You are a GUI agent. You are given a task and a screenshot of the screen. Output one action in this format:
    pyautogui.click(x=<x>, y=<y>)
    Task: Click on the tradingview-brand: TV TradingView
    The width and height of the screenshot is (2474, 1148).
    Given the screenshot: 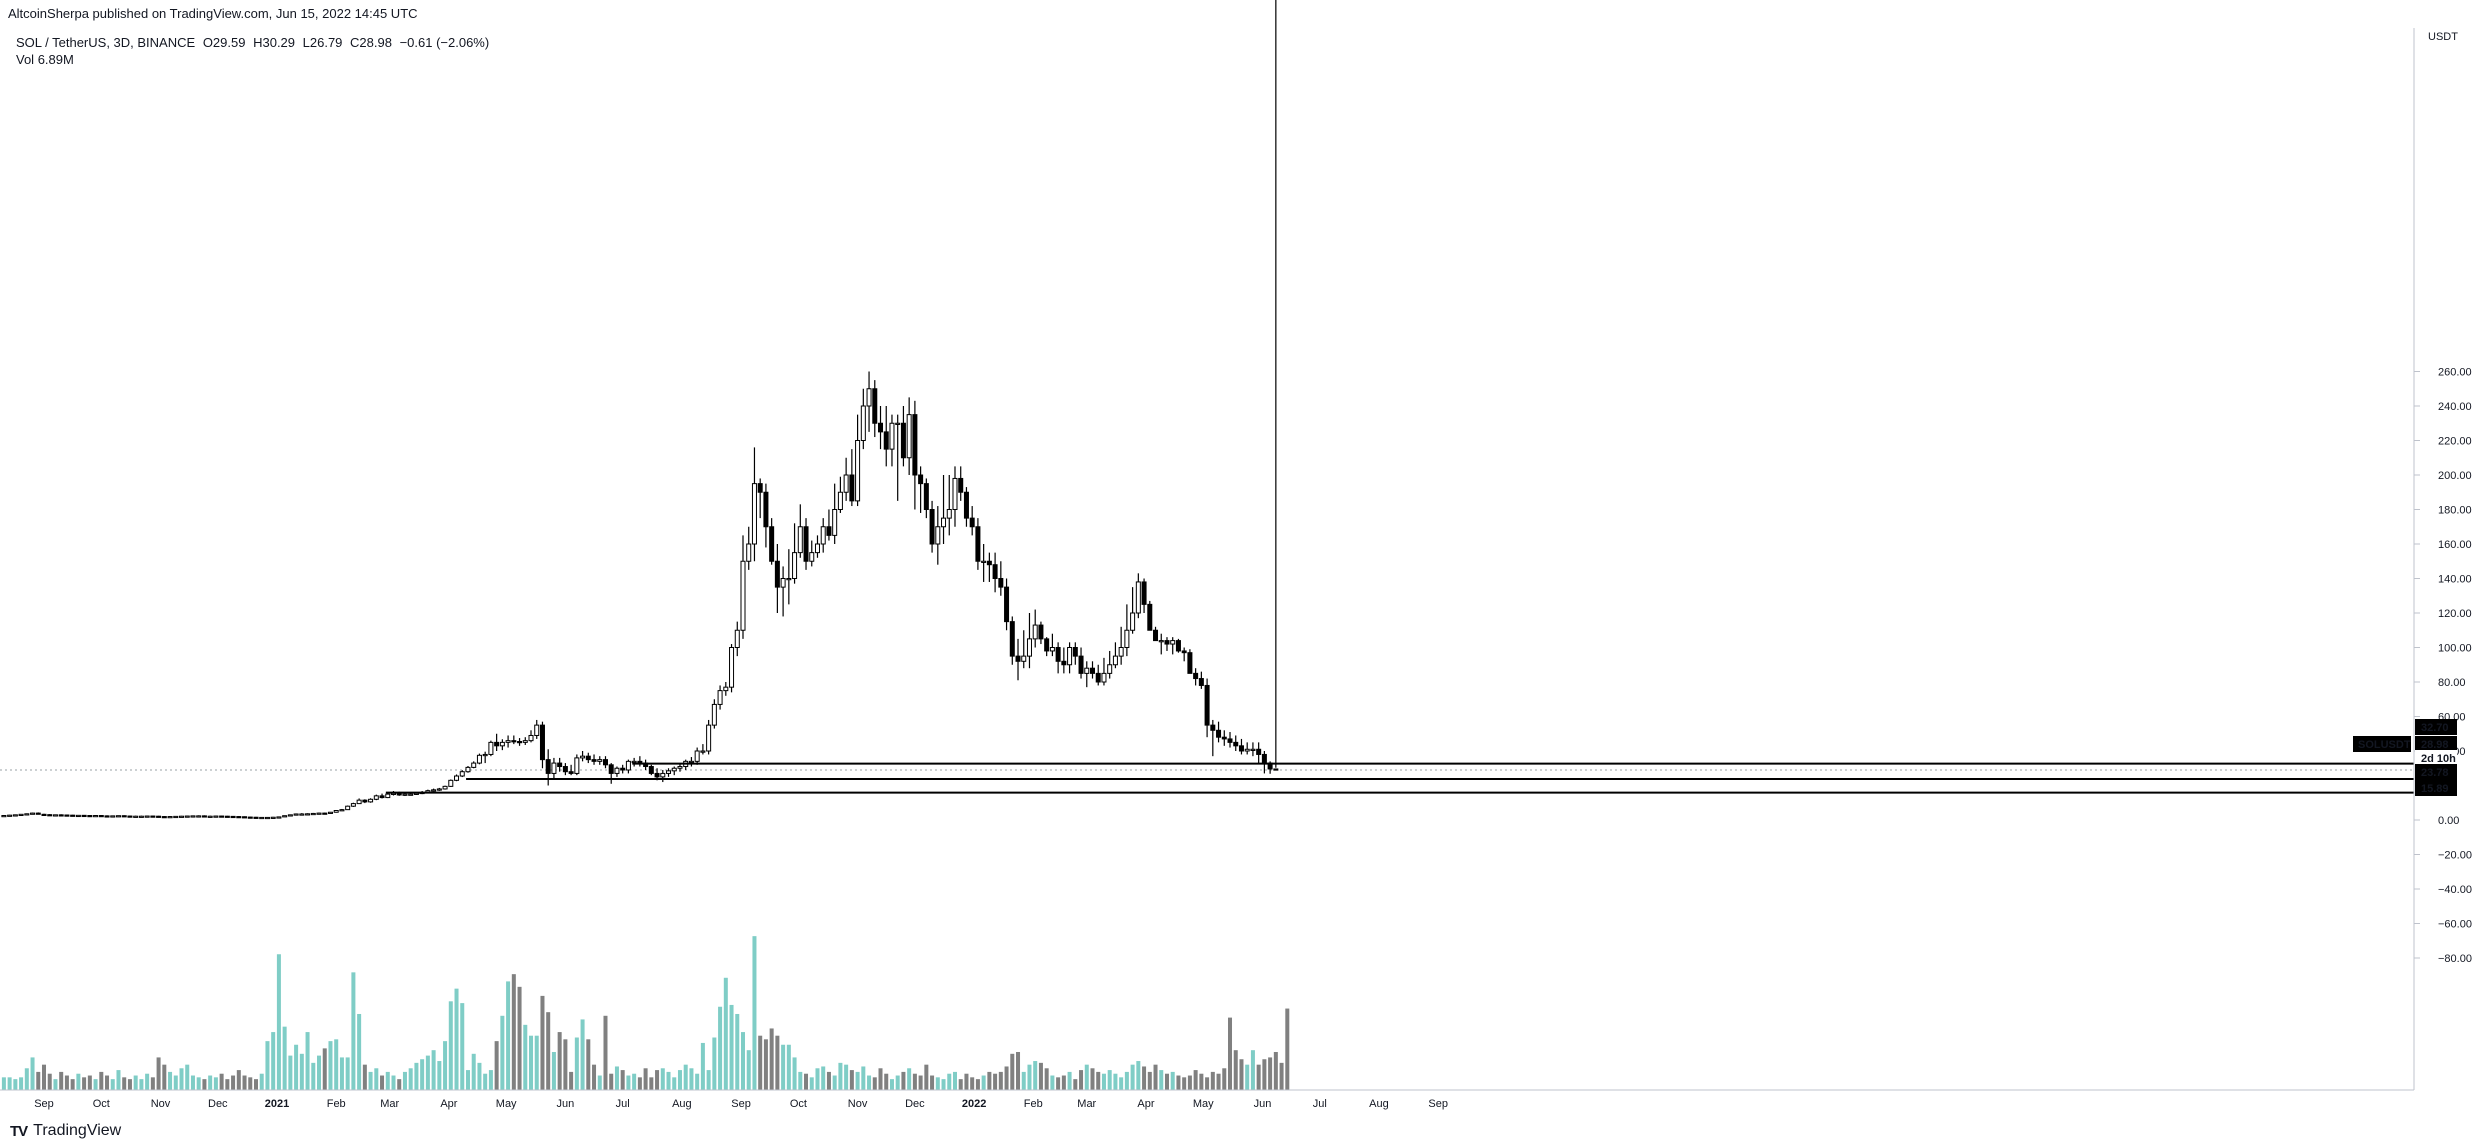 What is the action you would take?
    pyautogui.click(x=65, y=1131)
    